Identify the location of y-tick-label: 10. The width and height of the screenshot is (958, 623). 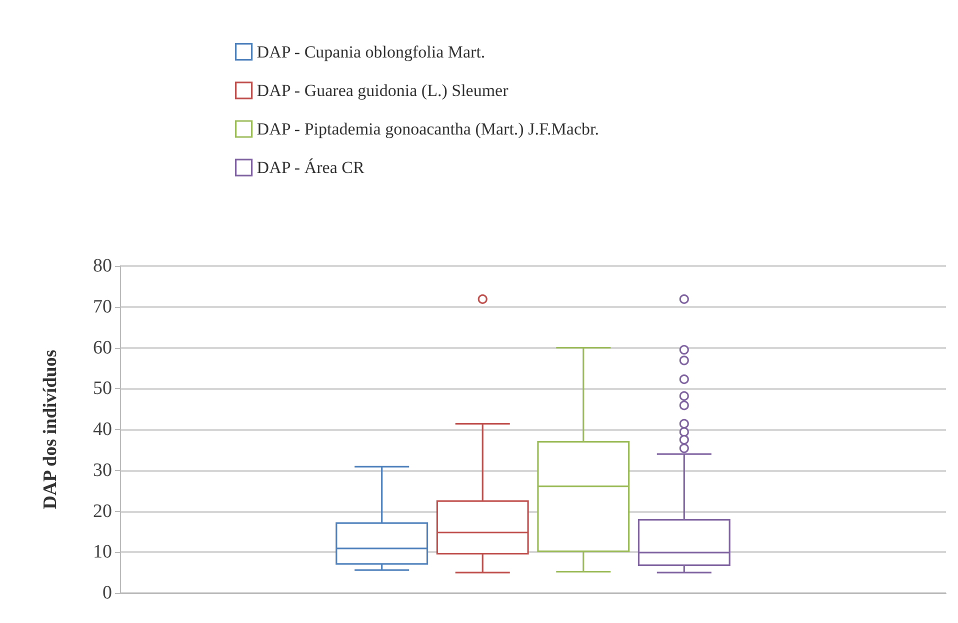
(102, 552).